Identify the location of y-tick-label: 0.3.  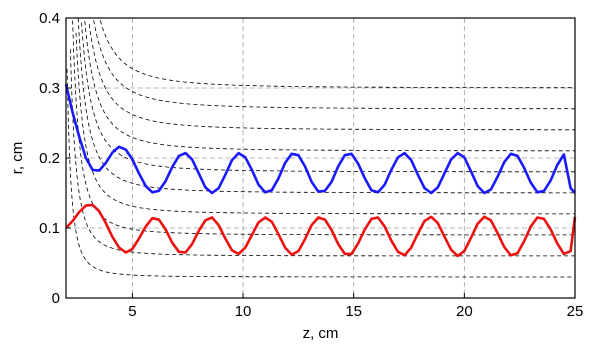
(49, 88).